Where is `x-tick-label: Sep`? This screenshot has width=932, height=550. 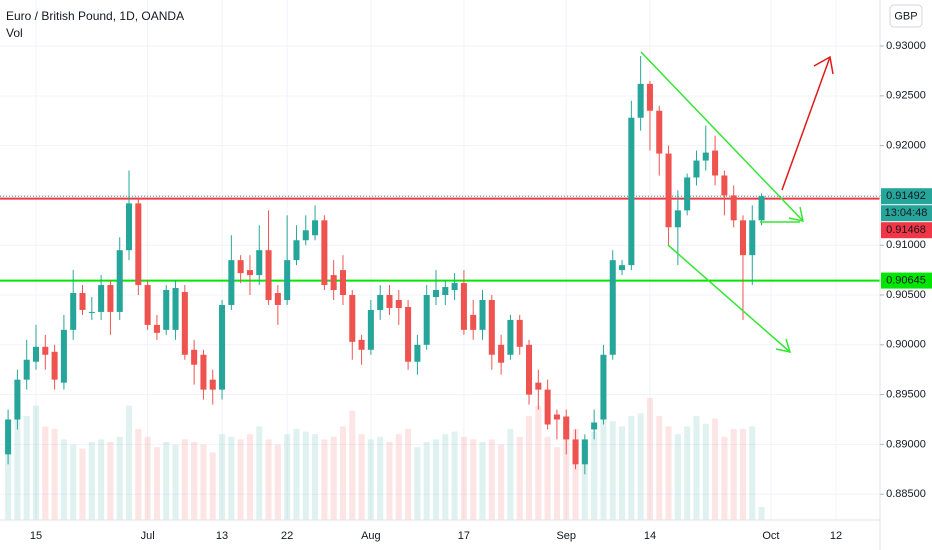
x-tick-label: Sep is located at coordinates (566, 536).